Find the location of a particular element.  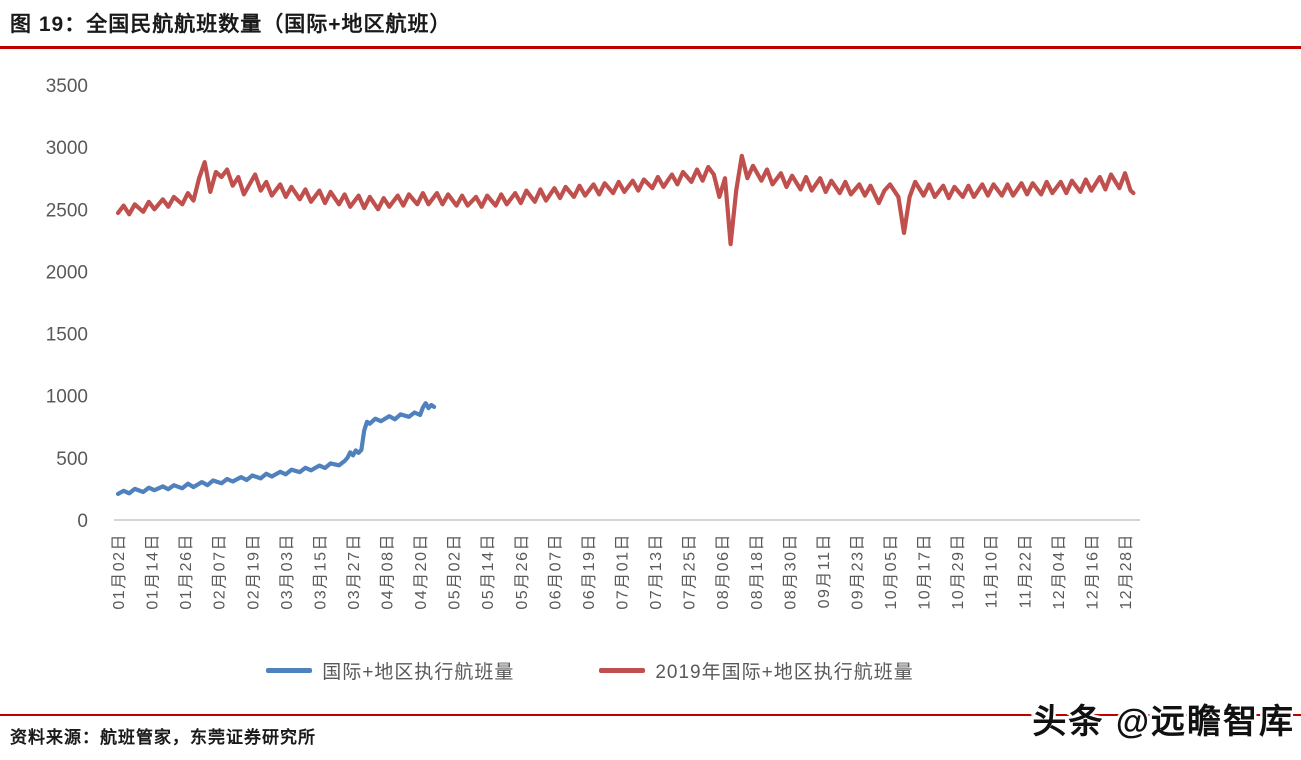

x-tick-label: 10月05日 is located at coordinates (891, 571).